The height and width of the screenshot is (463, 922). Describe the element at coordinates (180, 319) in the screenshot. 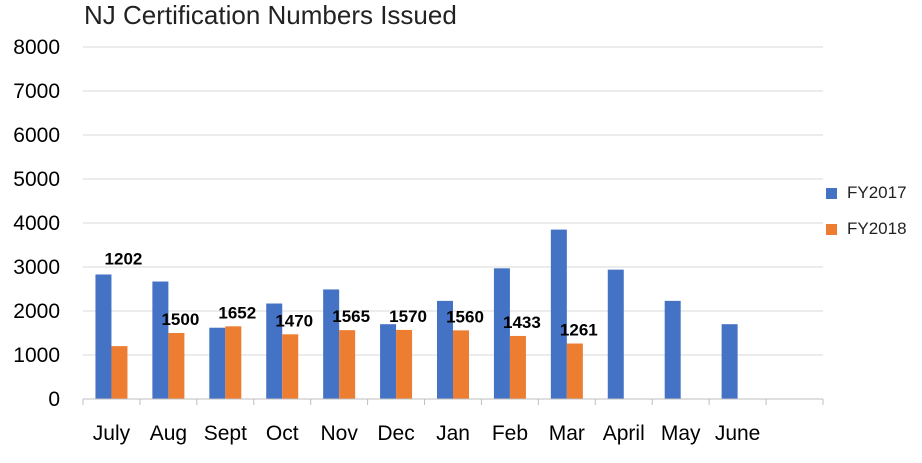

I see `data-label-fy2018: 1500` at that location.